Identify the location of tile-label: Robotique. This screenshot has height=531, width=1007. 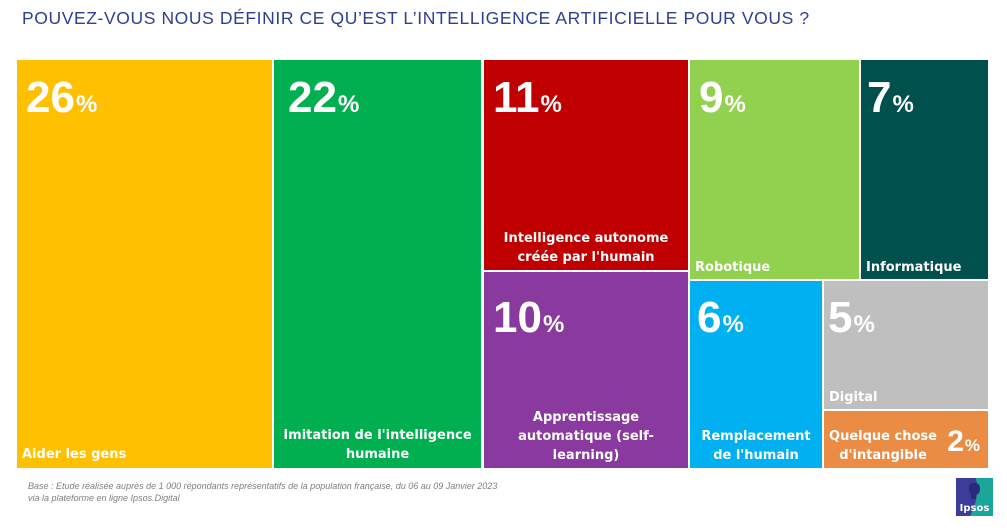
(733, 267).